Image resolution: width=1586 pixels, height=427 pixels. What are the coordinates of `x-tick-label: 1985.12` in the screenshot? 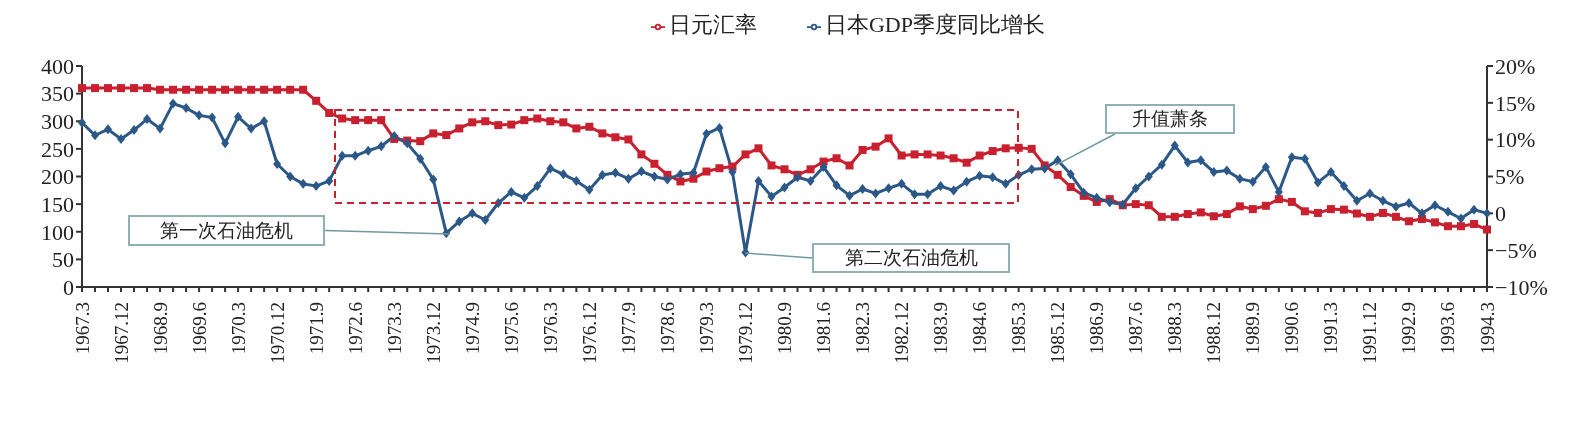 It's located at (1058, 333).